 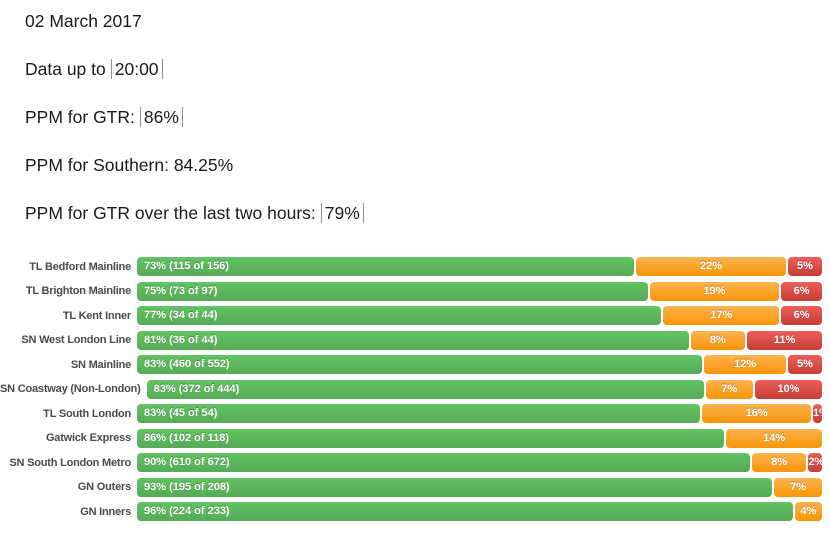 I want to click on row-label: TL South London, so click(x=87, y=413).